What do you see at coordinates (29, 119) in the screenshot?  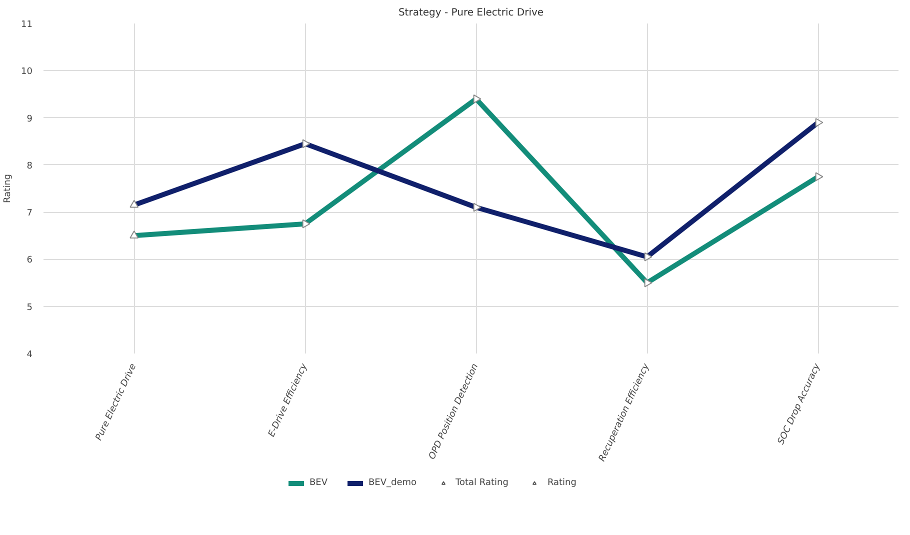 I see `y-tick-label: 9` at bounding box center [29, 119].